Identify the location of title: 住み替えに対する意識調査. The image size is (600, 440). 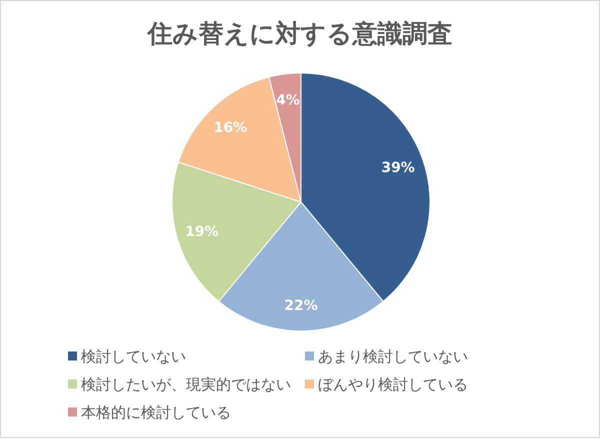
(300, 33).